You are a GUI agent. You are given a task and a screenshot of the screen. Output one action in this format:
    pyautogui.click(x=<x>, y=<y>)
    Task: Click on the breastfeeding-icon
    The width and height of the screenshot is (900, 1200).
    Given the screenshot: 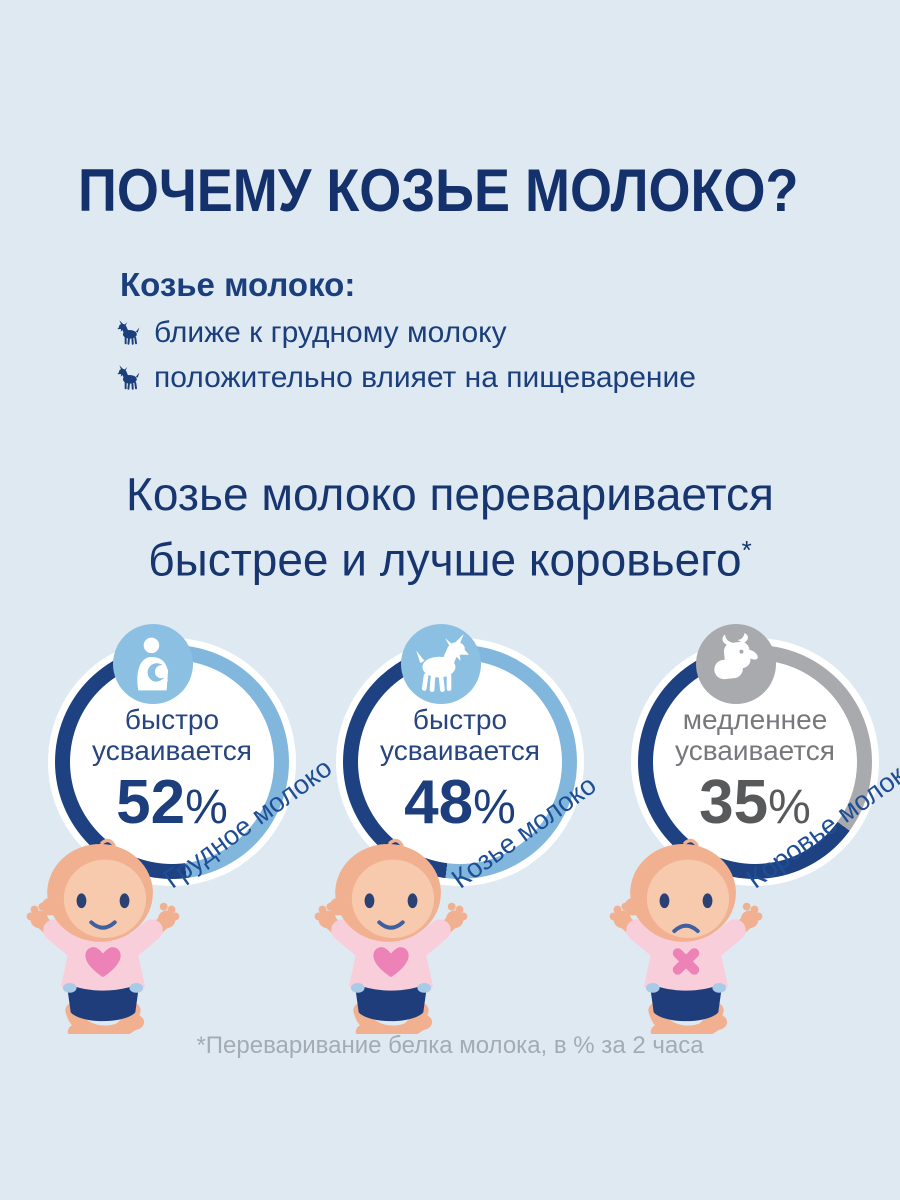 What is the action you would take?
    pyautogui.click(x=153, y=664)
    